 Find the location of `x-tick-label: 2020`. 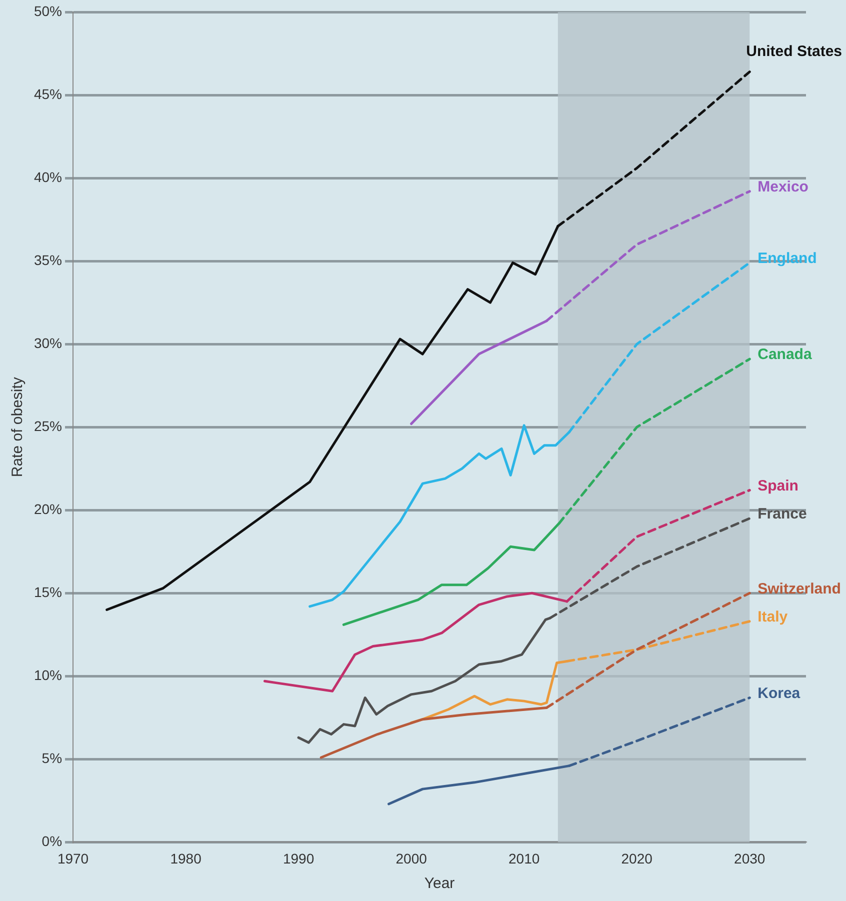

x-tick-label: 2020 is located at coordinates (637, 858).